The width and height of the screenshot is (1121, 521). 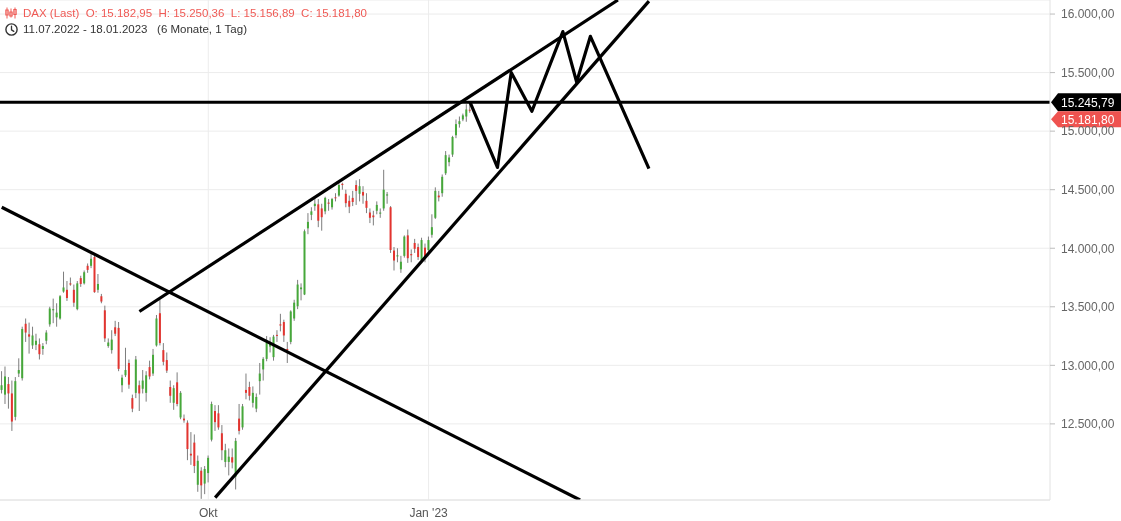 I want to click on y-tick-label: 15.000,00, so click(x=1088, y=131).